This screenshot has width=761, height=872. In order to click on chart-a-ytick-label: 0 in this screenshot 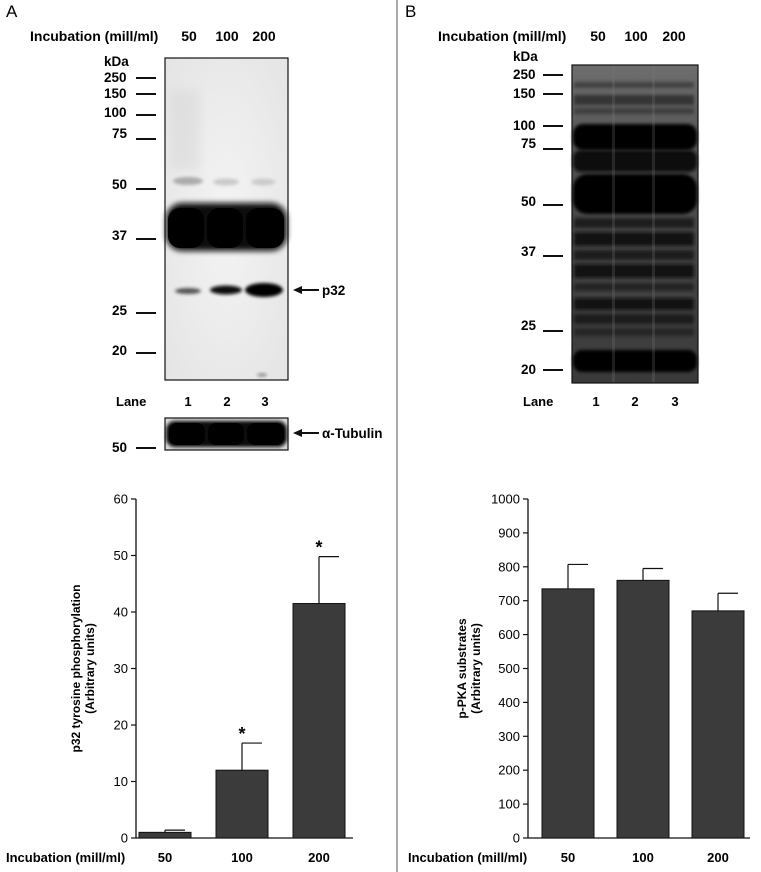, I will do `click(124, 838)`.